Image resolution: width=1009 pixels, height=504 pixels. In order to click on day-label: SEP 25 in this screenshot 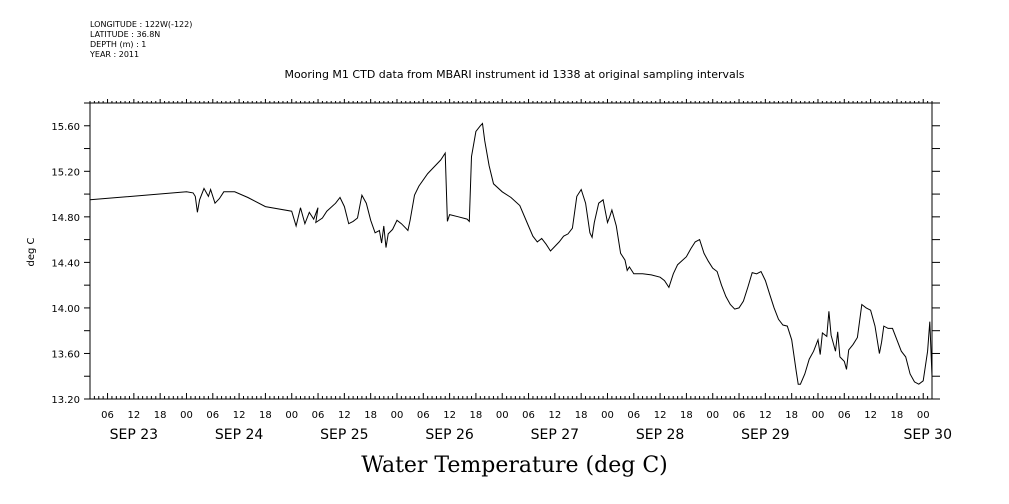, I will do `click(344, 435)`.